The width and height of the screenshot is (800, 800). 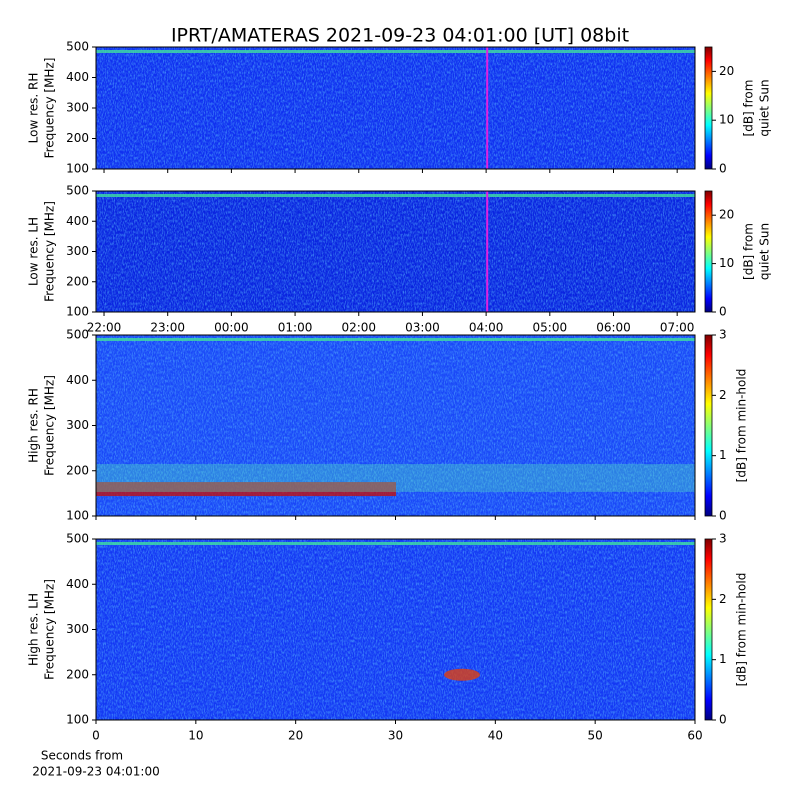 I want to click on x-tick-label: 22:00, so click(x=104, y=328).